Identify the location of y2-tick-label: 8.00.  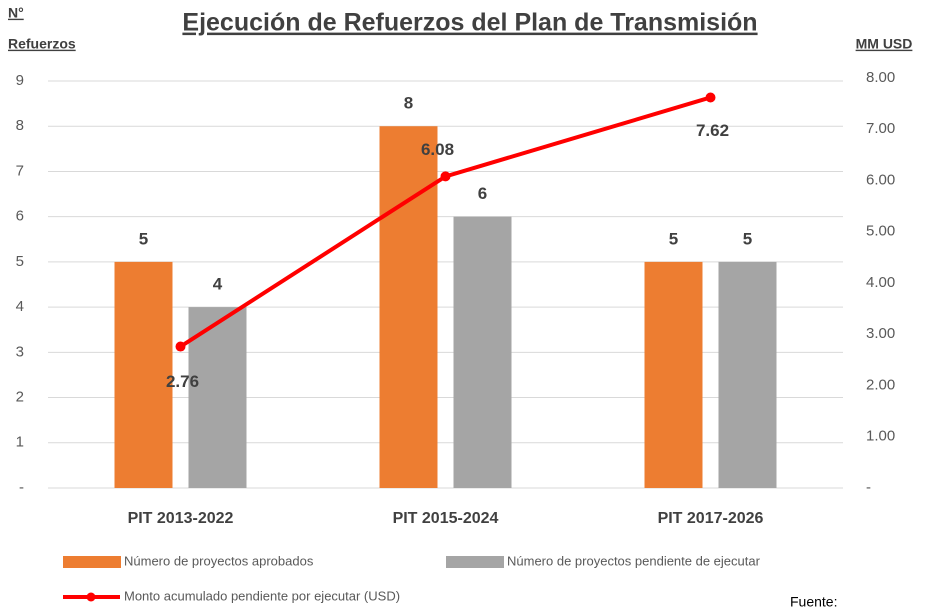
(880, 77).